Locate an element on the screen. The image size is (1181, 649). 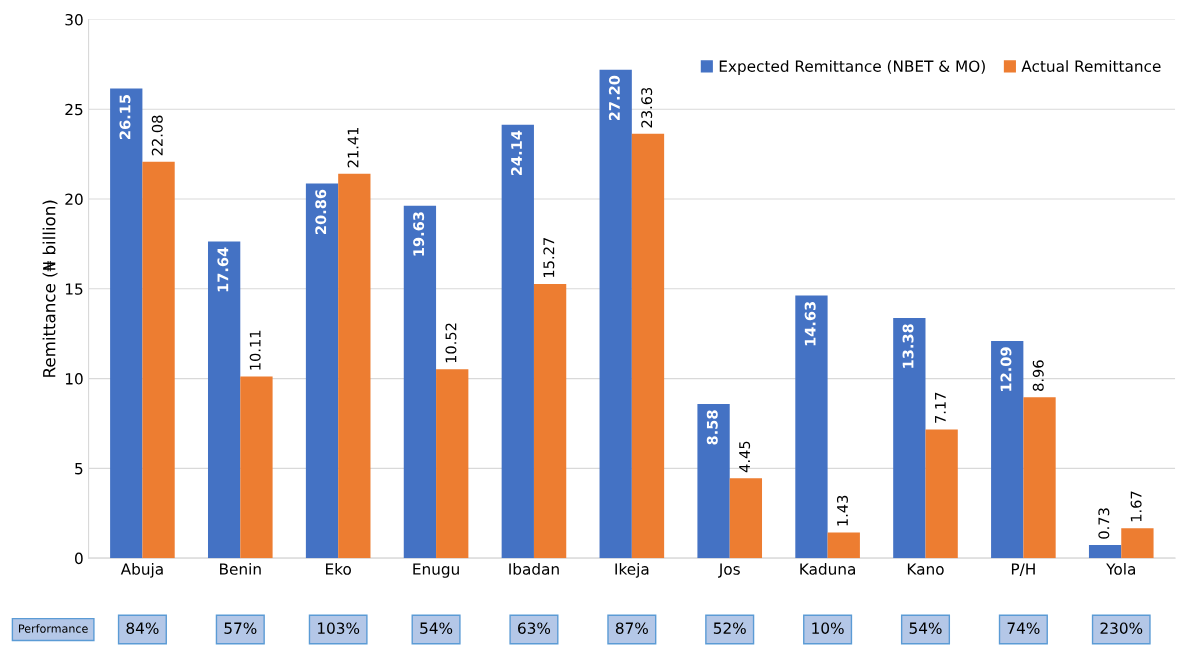
text: 84% is located at coordinates (142, 628).